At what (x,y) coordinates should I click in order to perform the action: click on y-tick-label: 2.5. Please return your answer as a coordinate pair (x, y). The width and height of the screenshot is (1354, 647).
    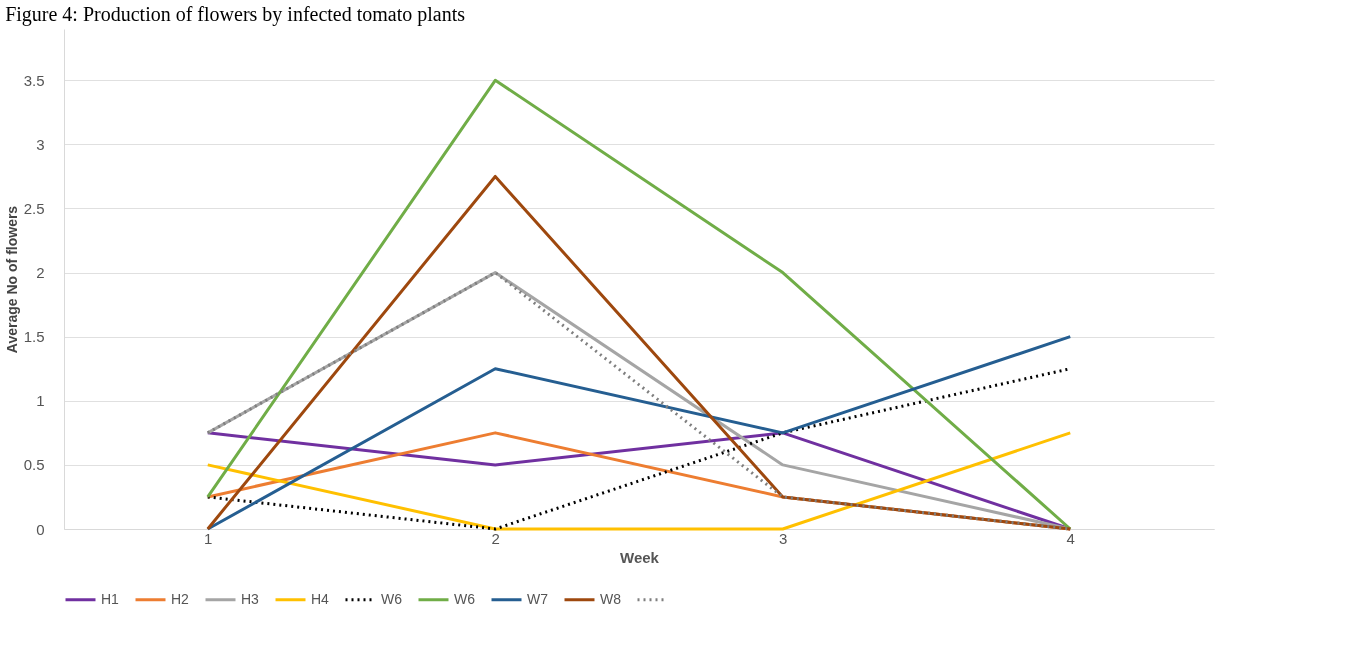
    Looking at the image, I should click on (34, 208).